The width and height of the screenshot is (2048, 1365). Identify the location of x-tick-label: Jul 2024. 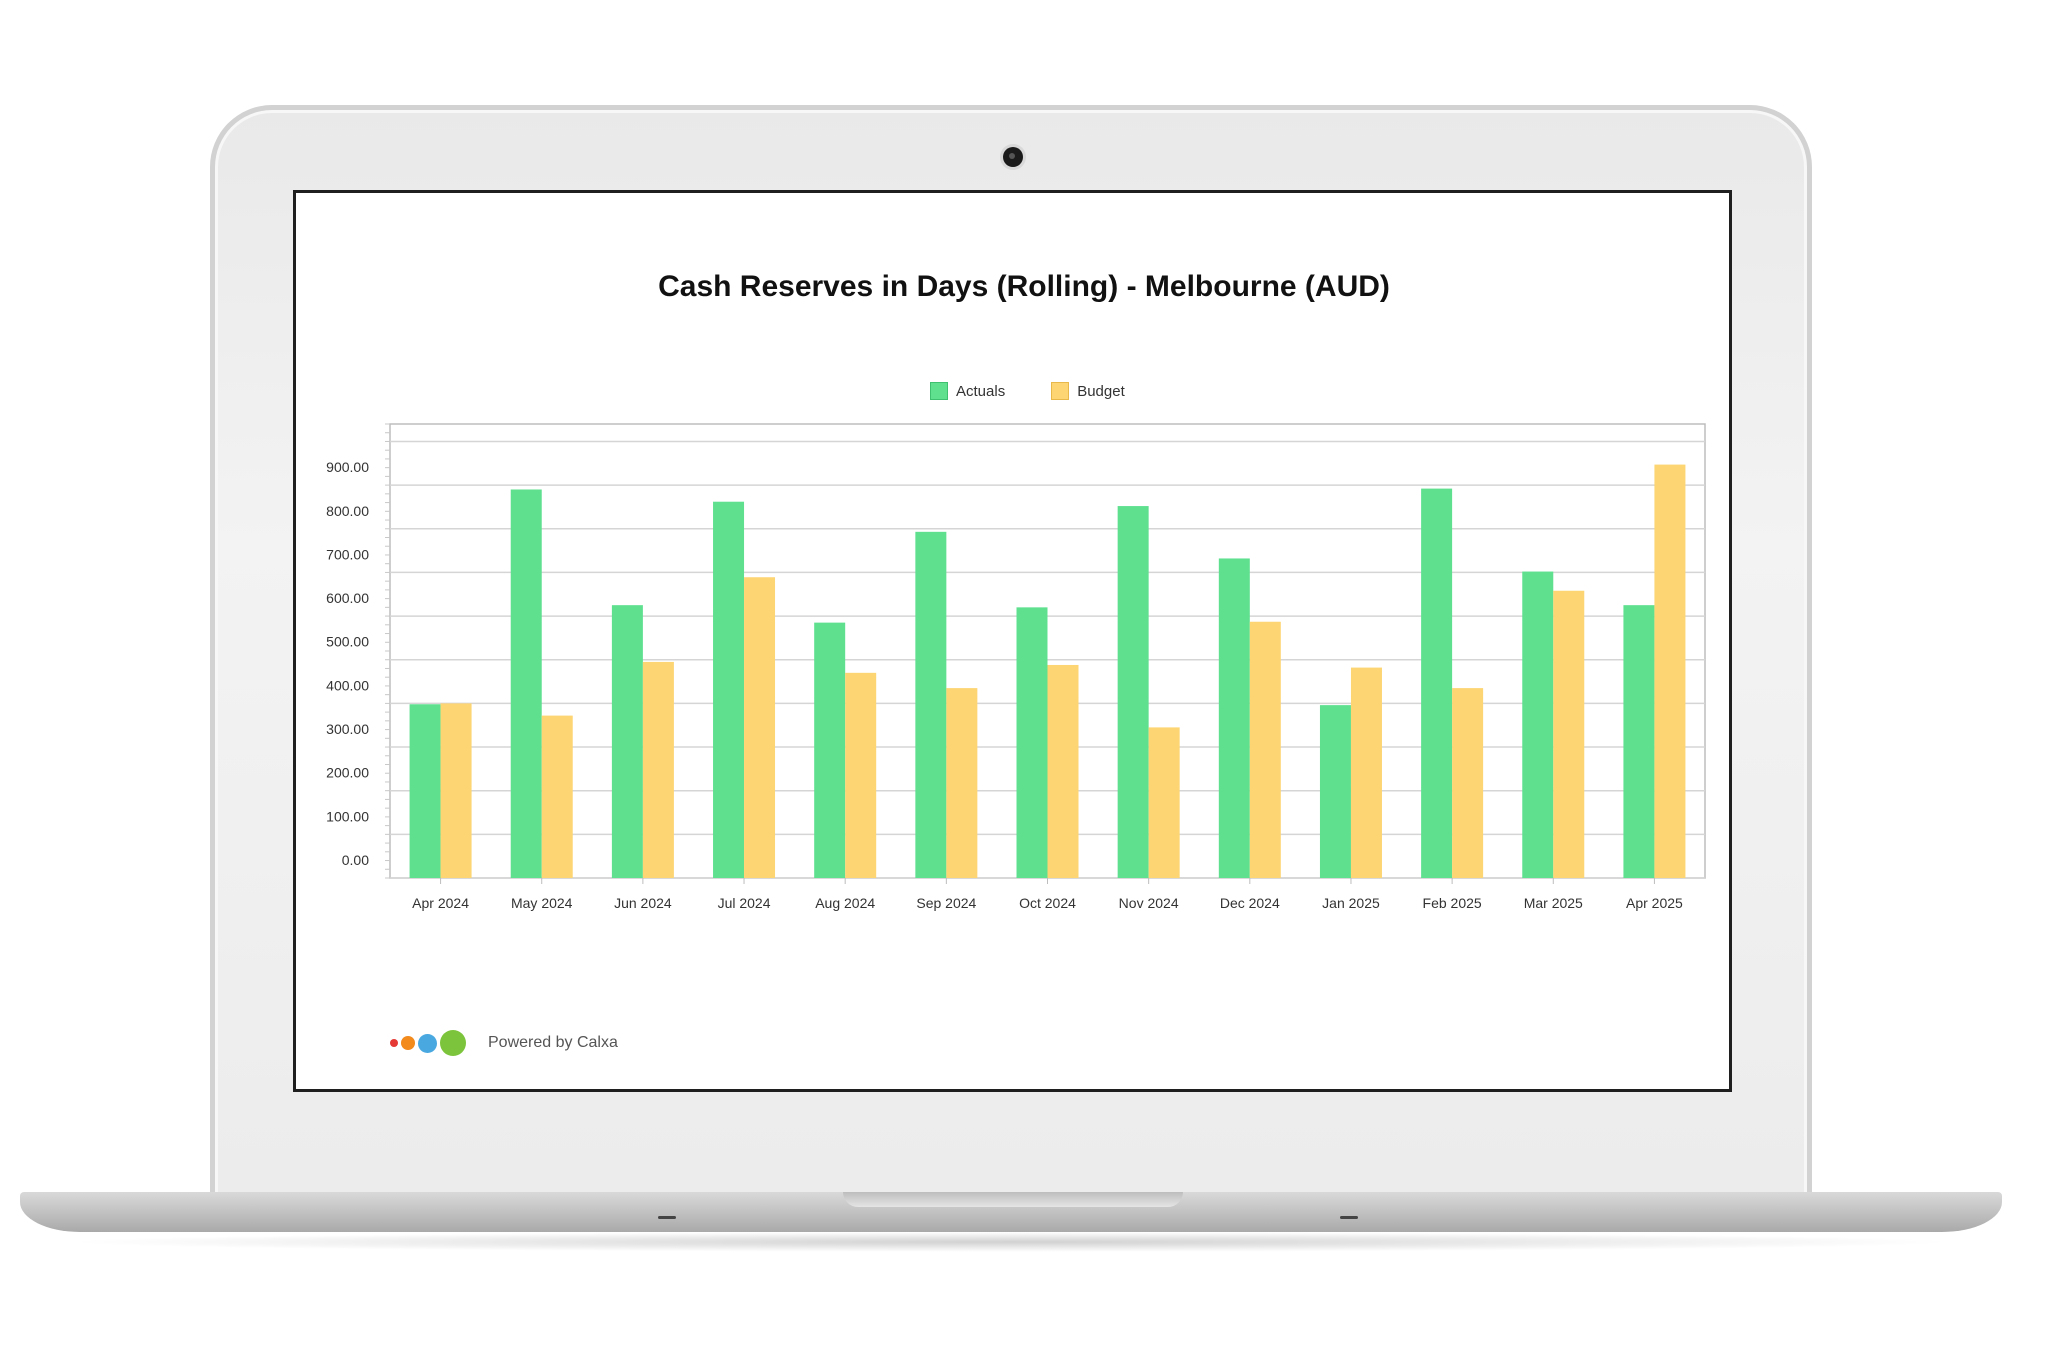
(744, 903).